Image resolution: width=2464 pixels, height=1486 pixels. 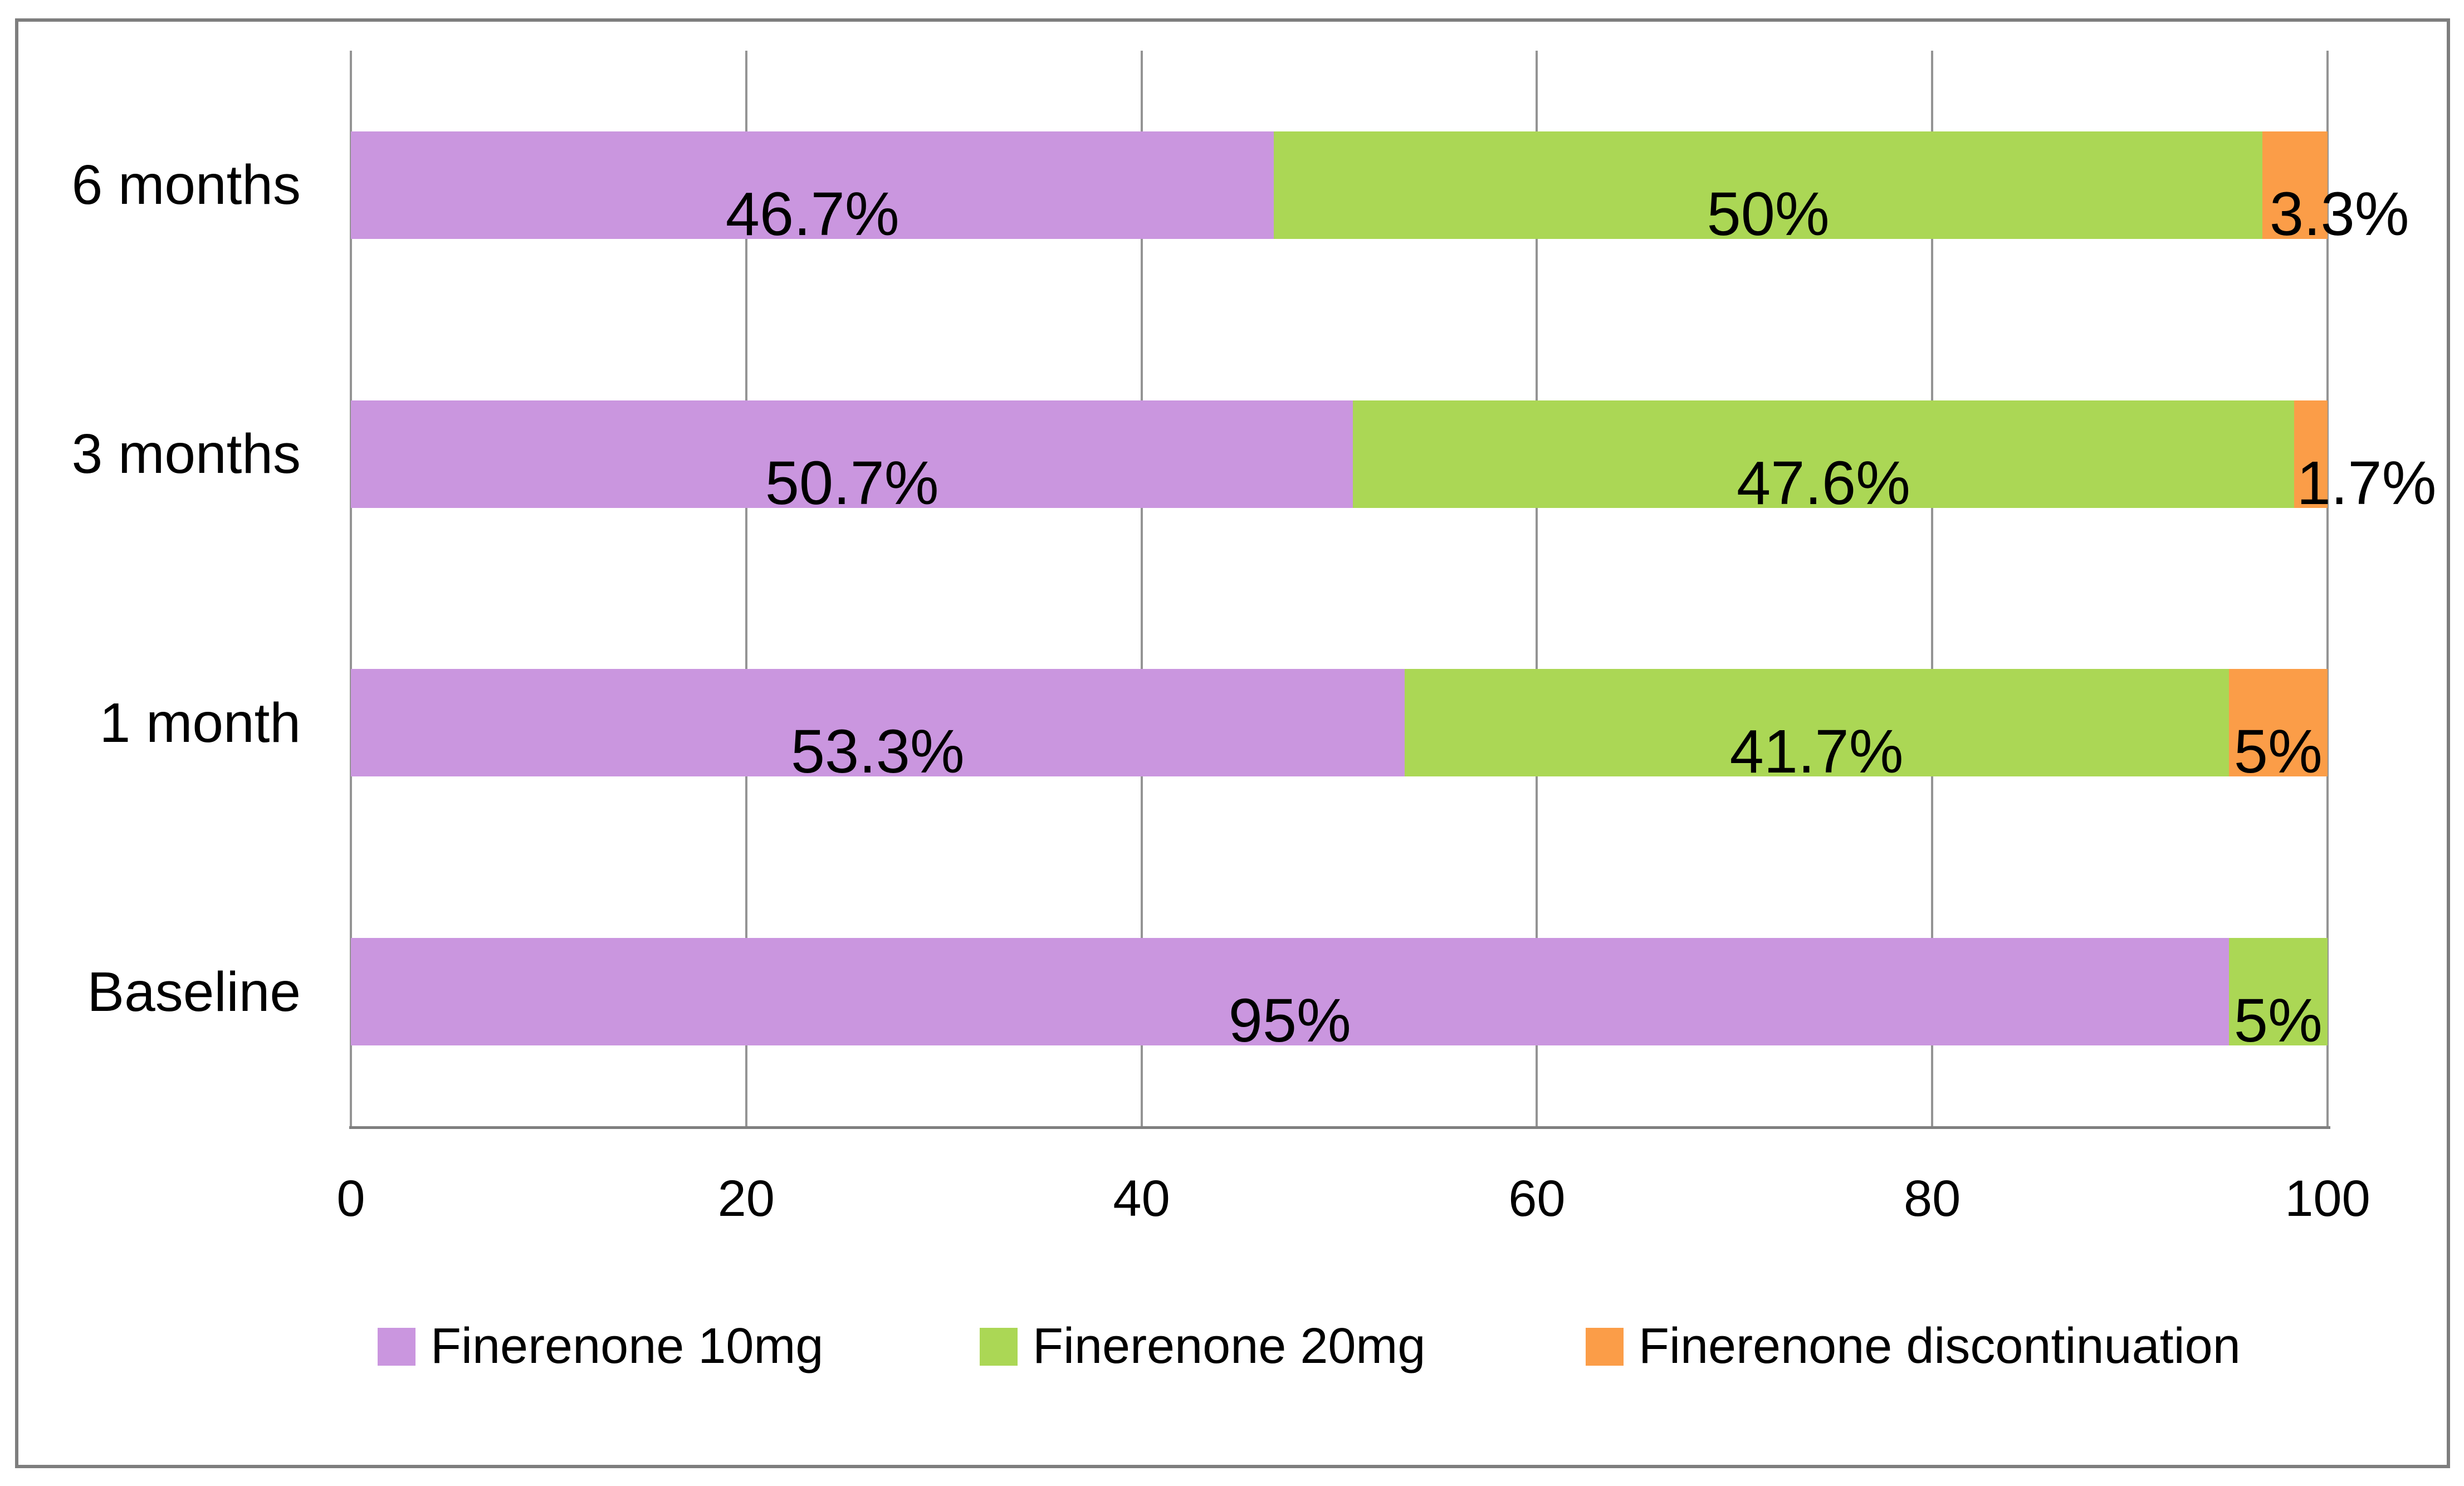 I want to click on category-label: 3 months, so click(x=186, y=454).